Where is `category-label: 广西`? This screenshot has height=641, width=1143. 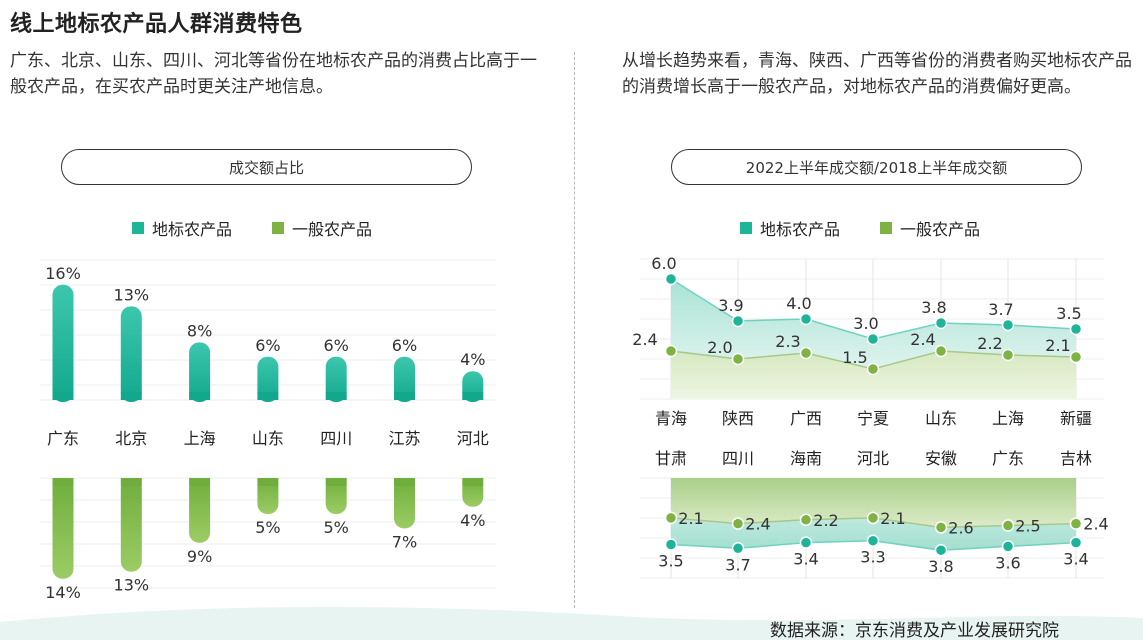 category-label: 广西 is located at coordinates (806, 418).